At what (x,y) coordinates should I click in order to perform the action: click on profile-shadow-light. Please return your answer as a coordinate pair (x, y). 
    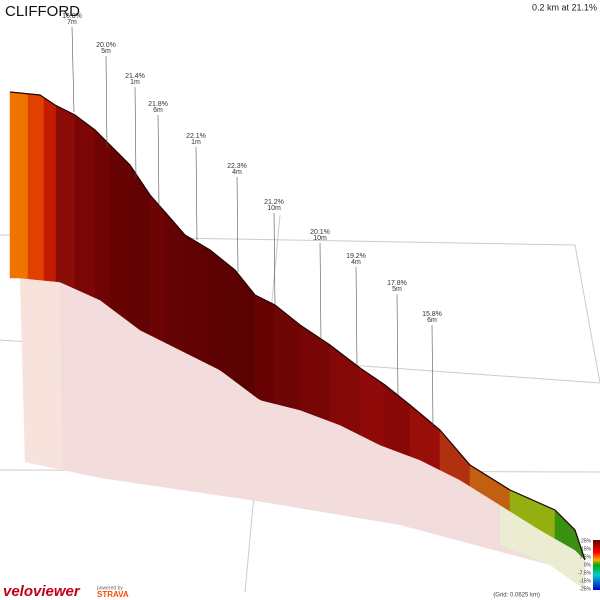
    Looking at the image, I should click on (41, 374).